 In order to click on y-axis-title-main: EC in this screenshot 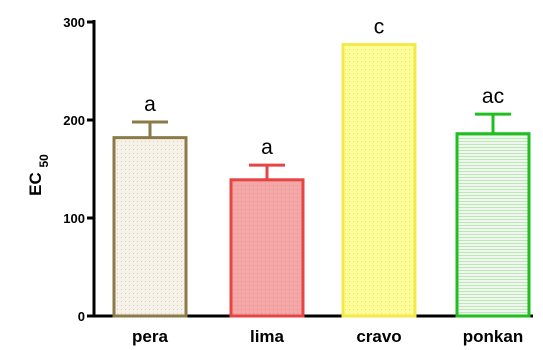, I will do `click(35, 184)`.